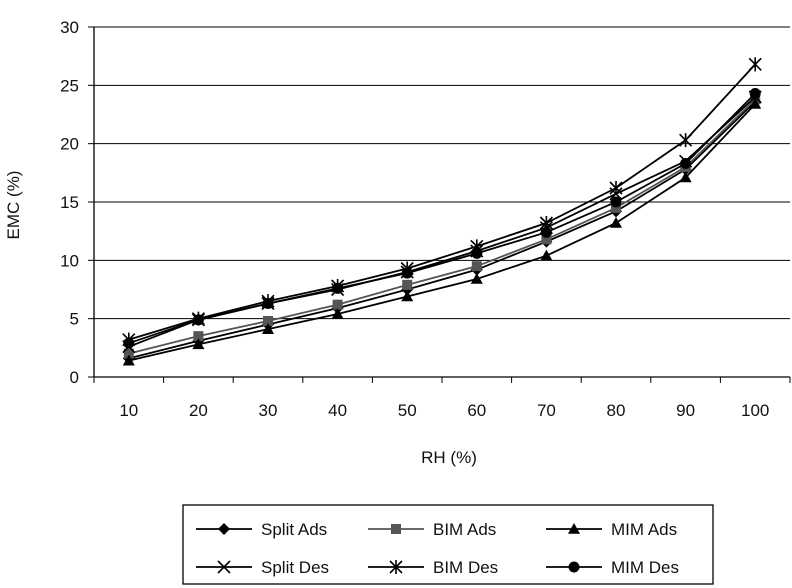 The image size is (792, 588). What do you see at coordinates (337, 410) in the screenshot?
I see `x-tick-label-40: 40` at bounding box center [337, 410].